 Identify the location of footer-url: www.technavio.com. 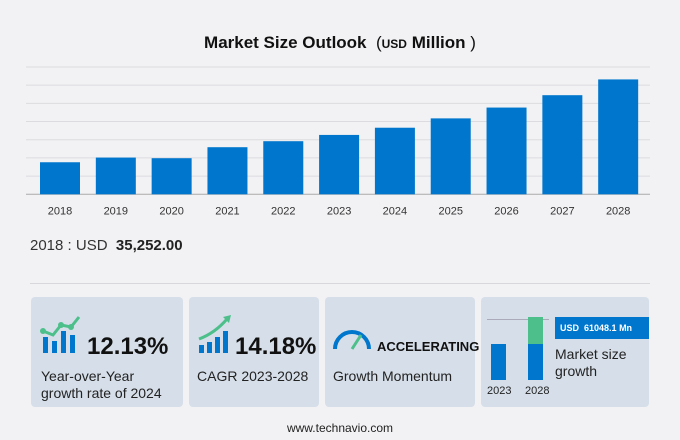
(340, 428).